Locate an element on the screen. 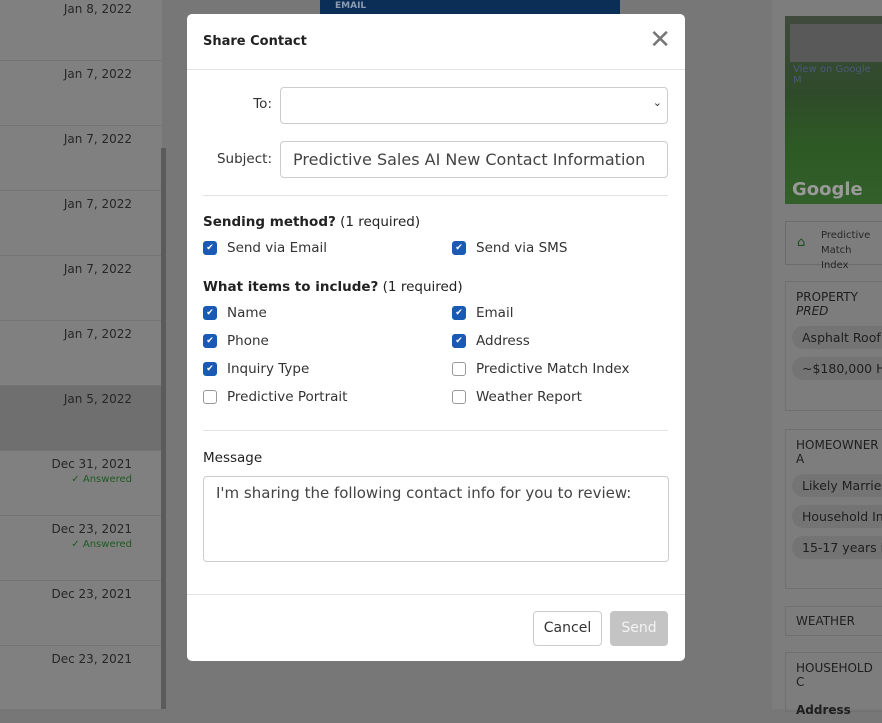 This screenshot has height=723, width=882. home-icon: ⌂ is located at coordinates (801, 242).